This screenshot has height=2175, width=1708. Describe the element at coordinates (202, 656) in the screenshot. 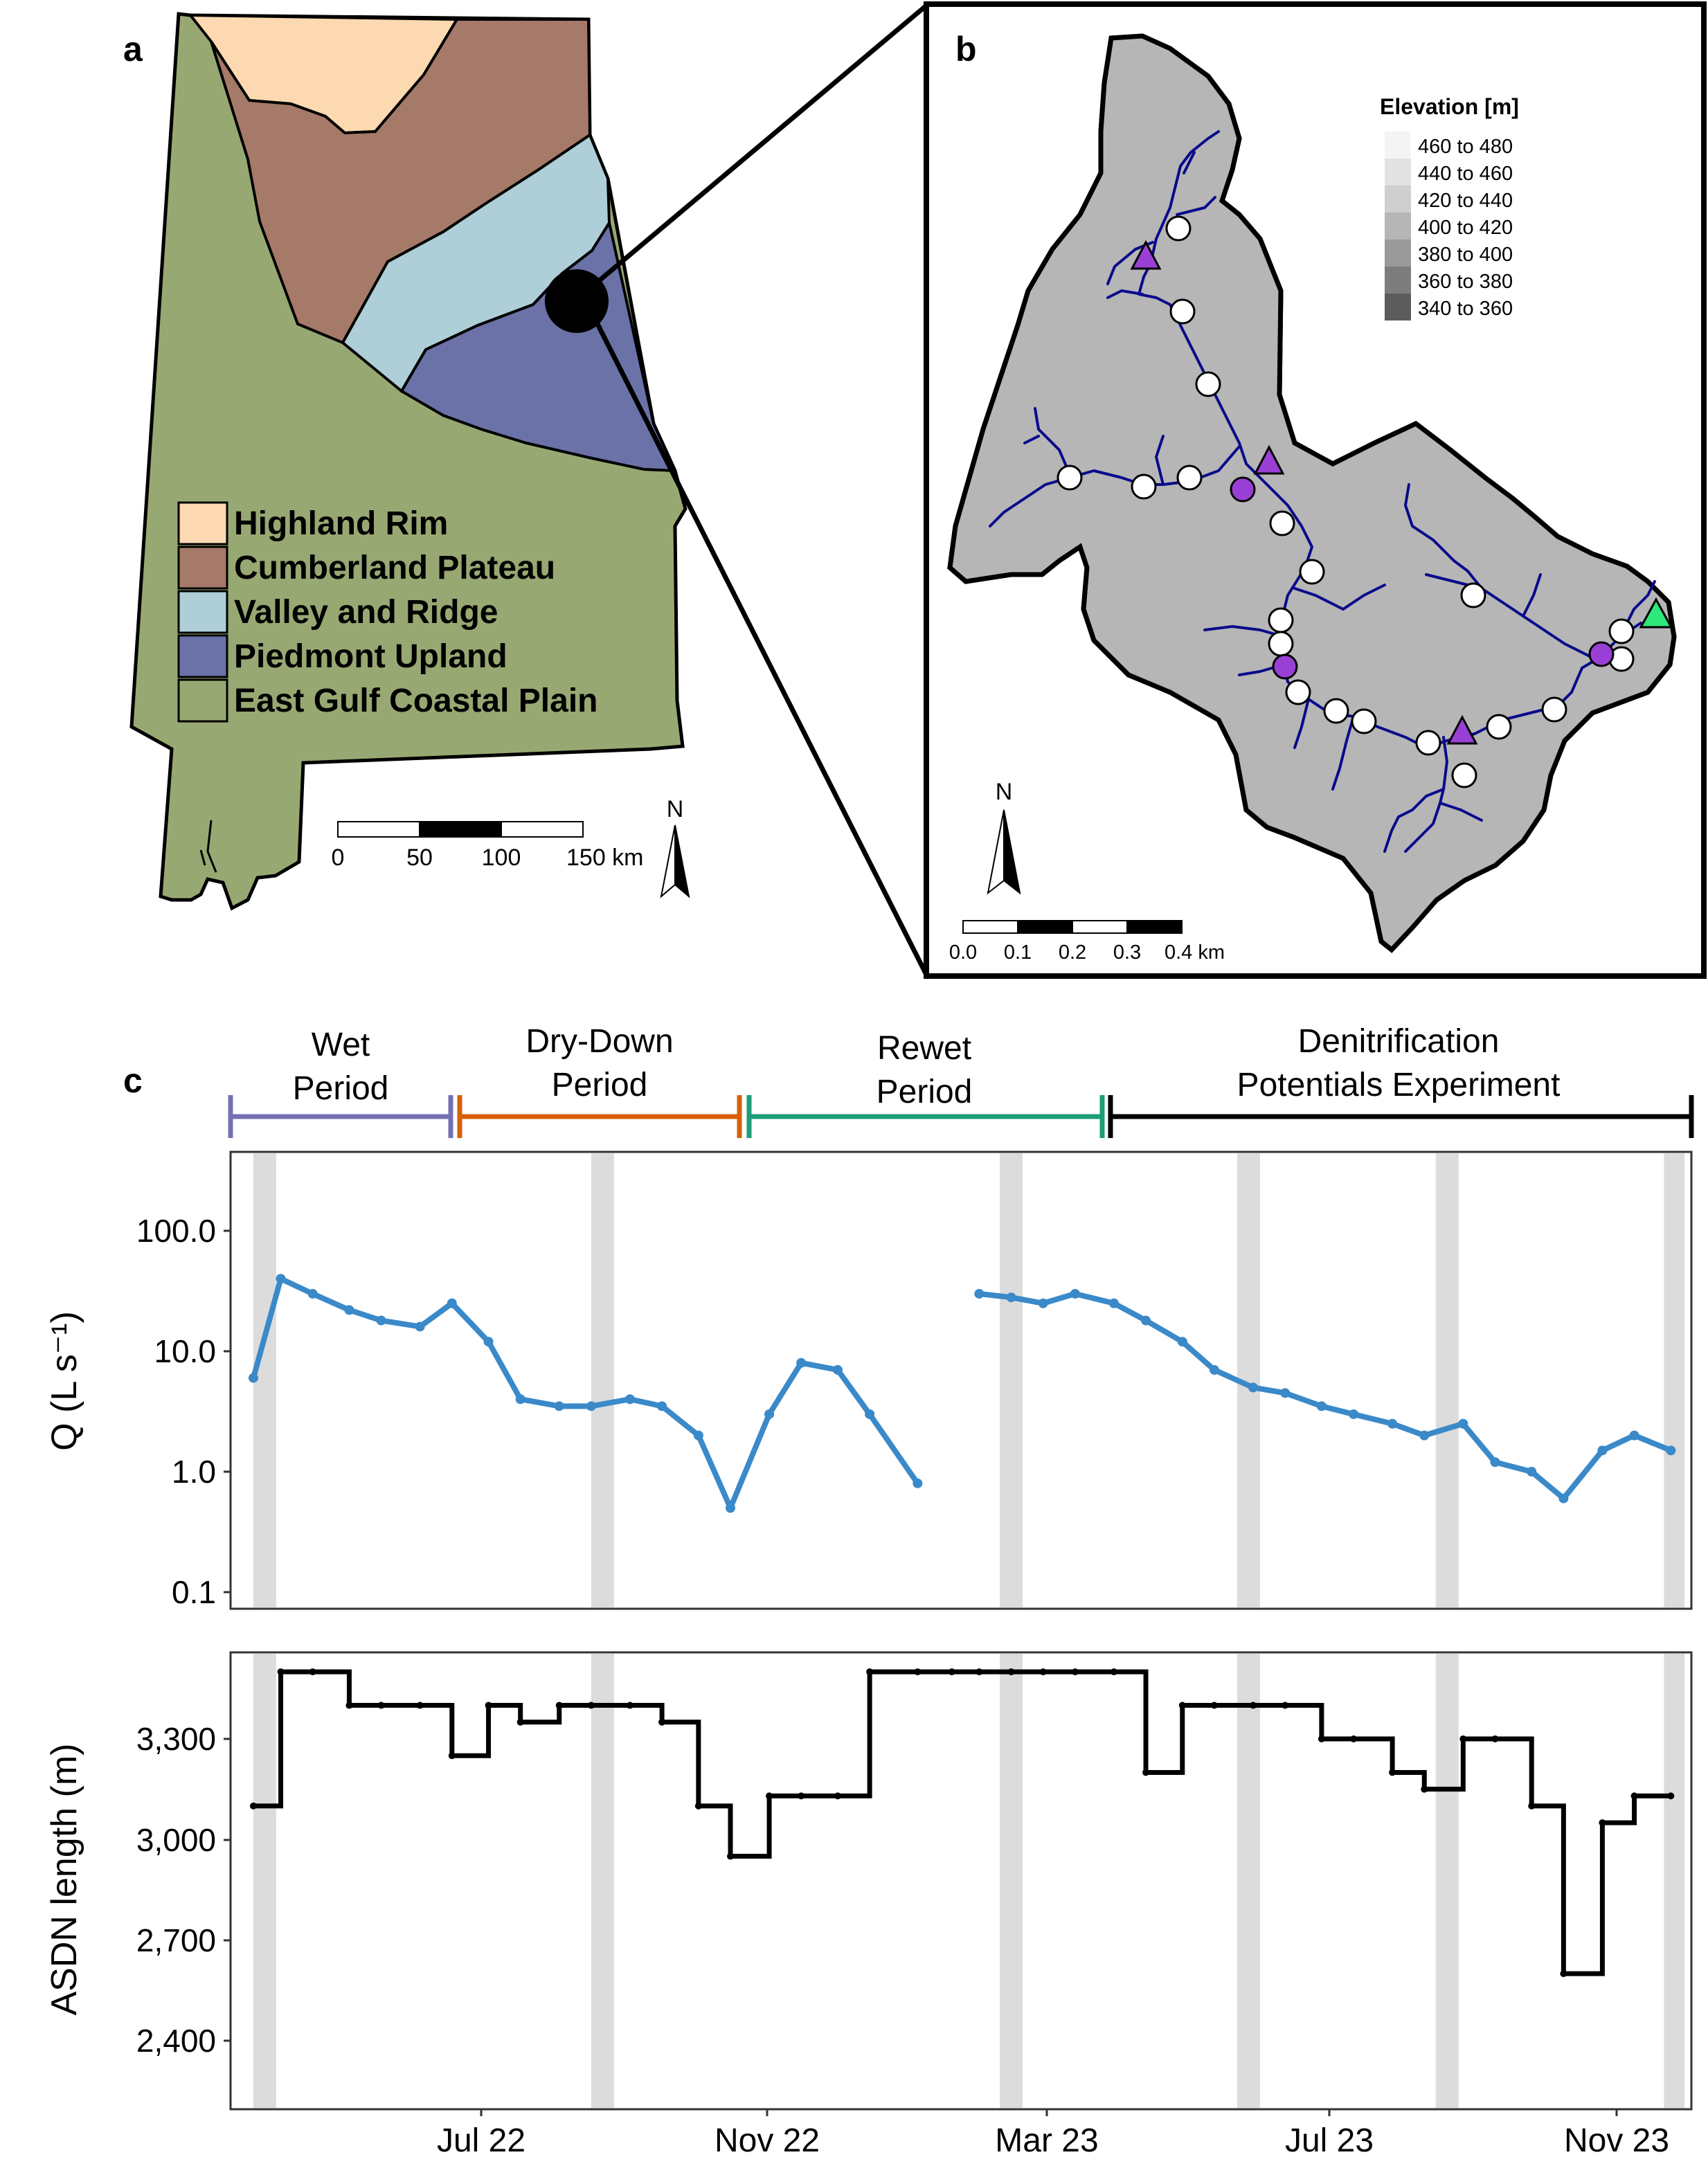

I see `legend-swatch-piedmont-upland` at that location.